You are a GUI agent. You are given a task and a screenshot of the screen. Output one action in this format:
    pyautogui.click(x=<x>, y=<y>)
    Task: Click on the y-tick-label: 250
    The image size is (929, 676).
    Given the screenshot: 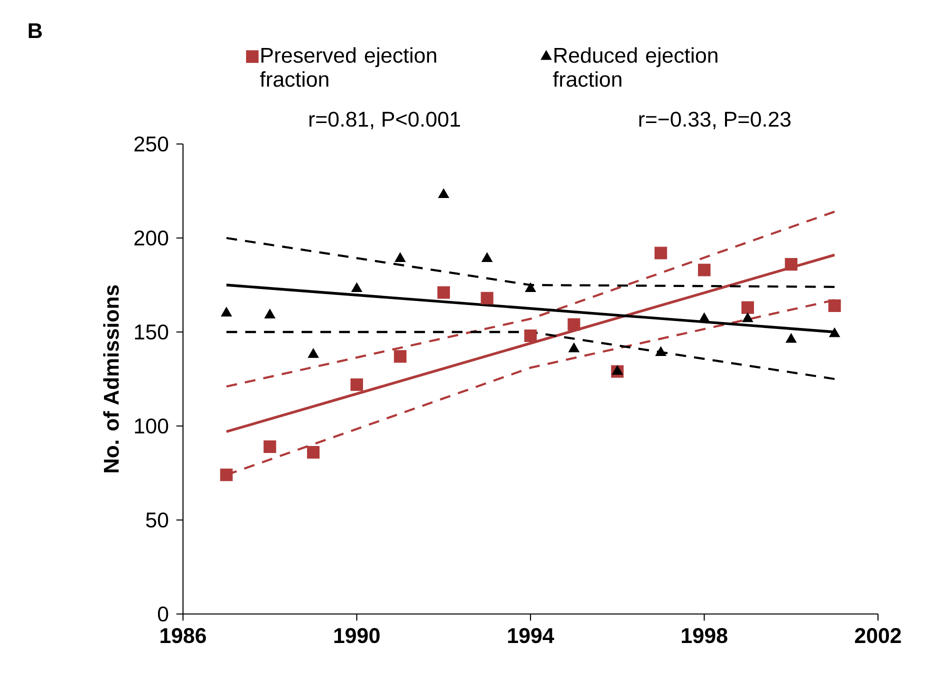 What is the action you would take?
    pyautogui.click(x=151, y=144)
    